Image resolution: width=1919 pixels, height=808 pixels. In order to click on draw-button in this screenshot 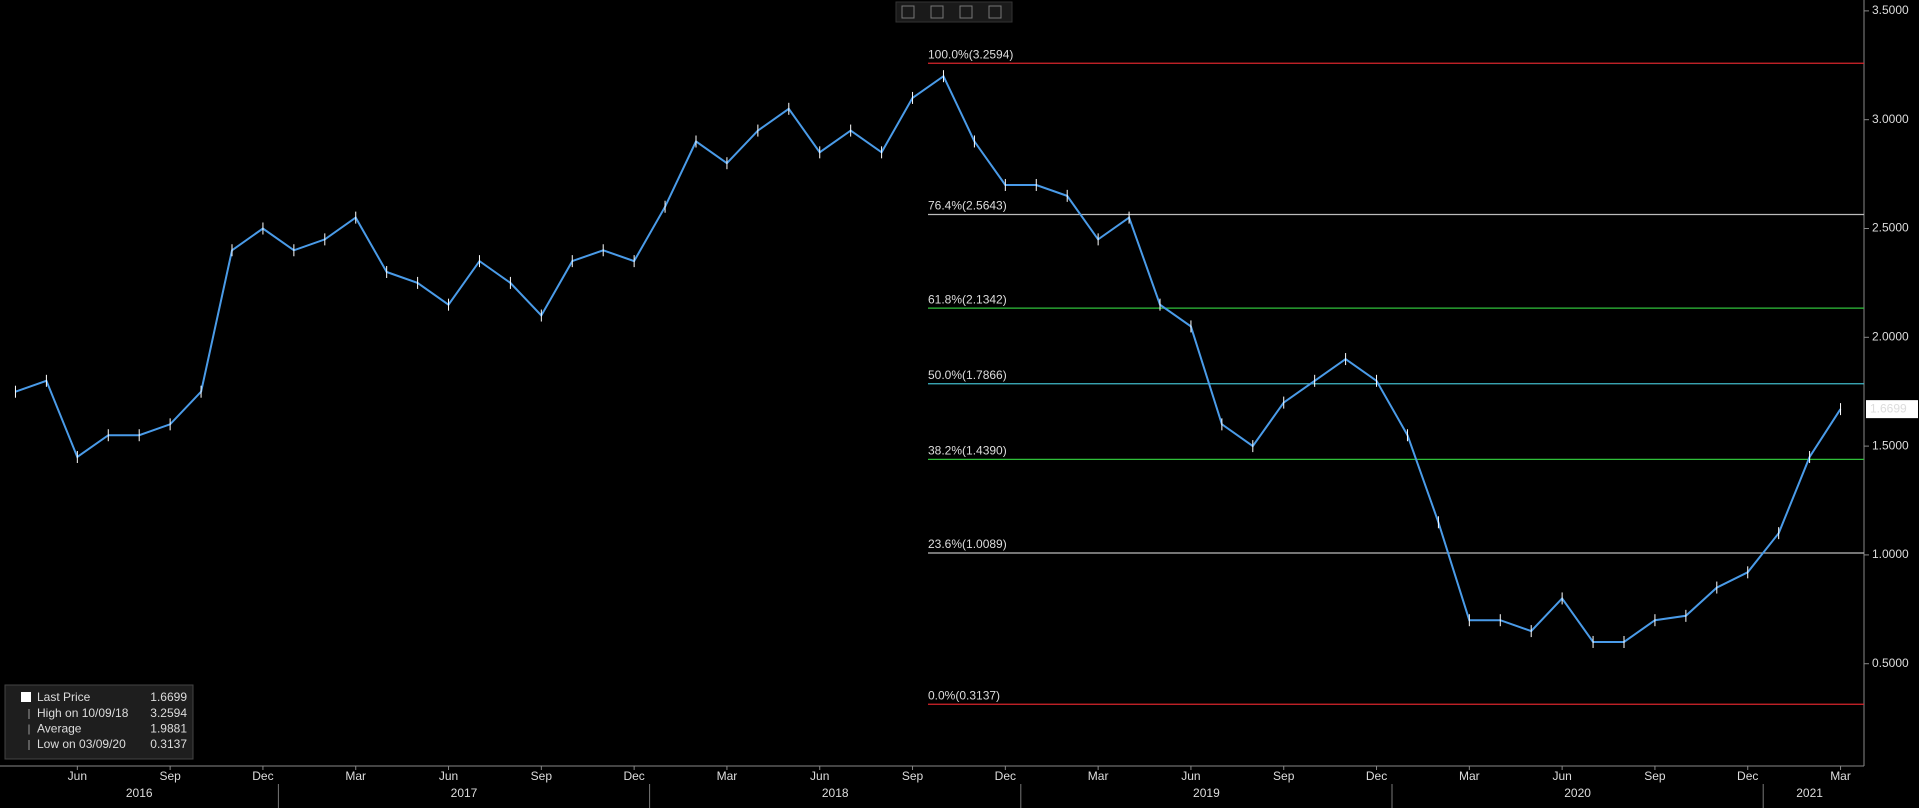, I will do `click(937, 12)`.